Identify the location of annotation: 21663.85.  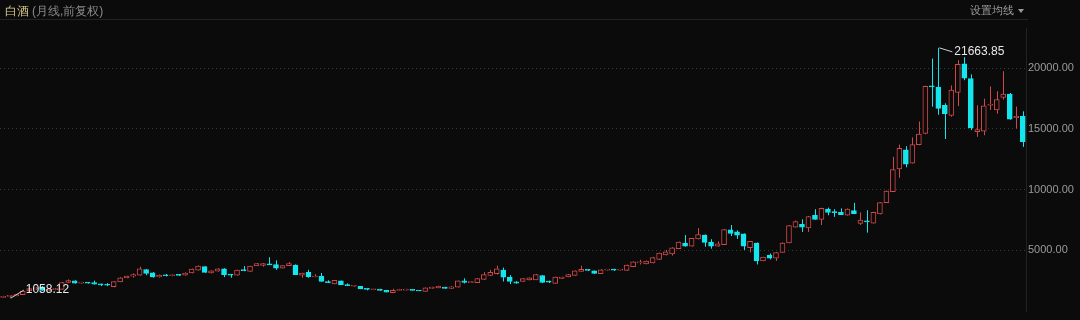
(979, 51).